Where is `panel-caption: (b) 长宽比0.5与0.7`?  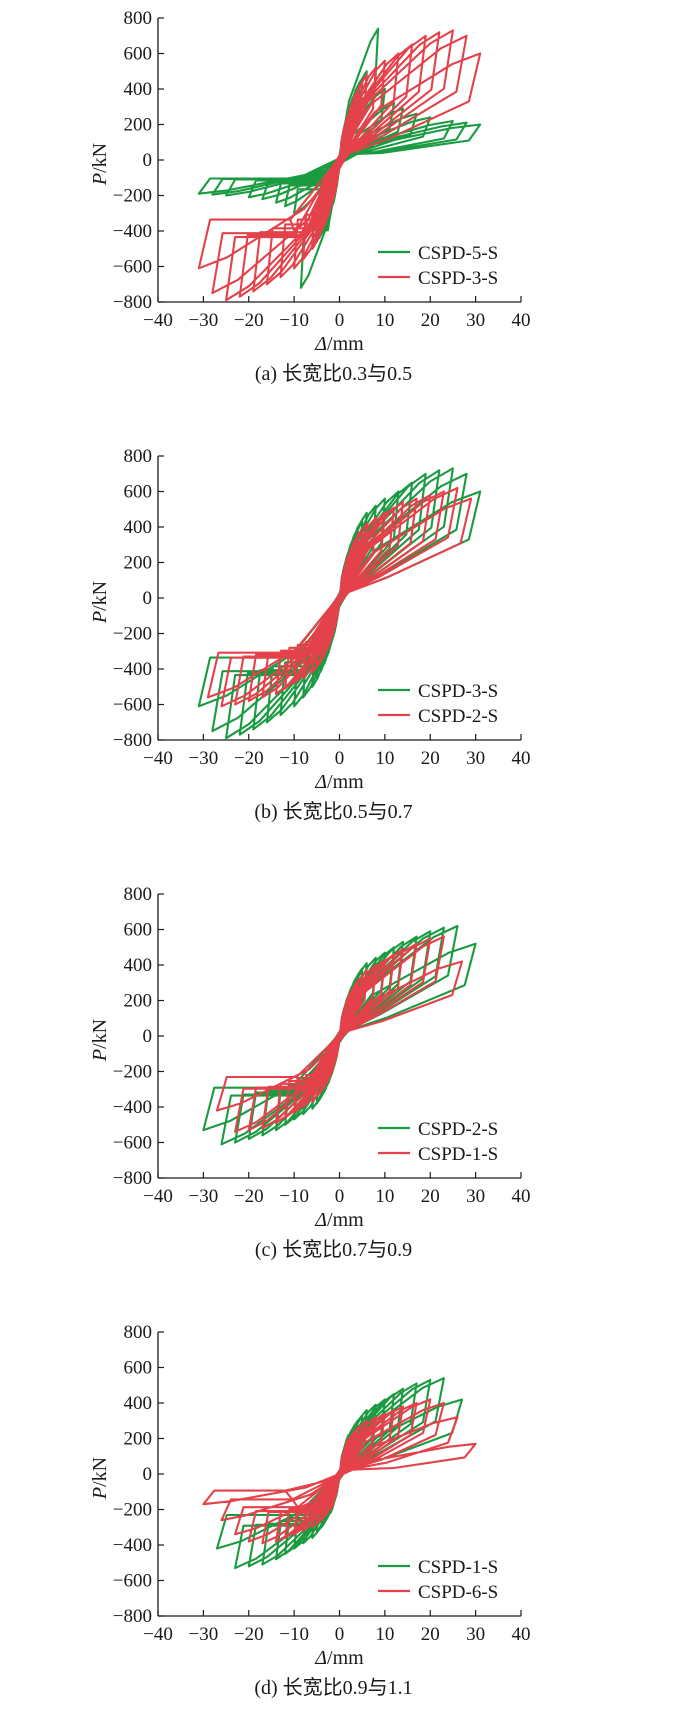
panel-caption: (b) 长宽比0.5与0.7 is located at coordinates (333, 811).